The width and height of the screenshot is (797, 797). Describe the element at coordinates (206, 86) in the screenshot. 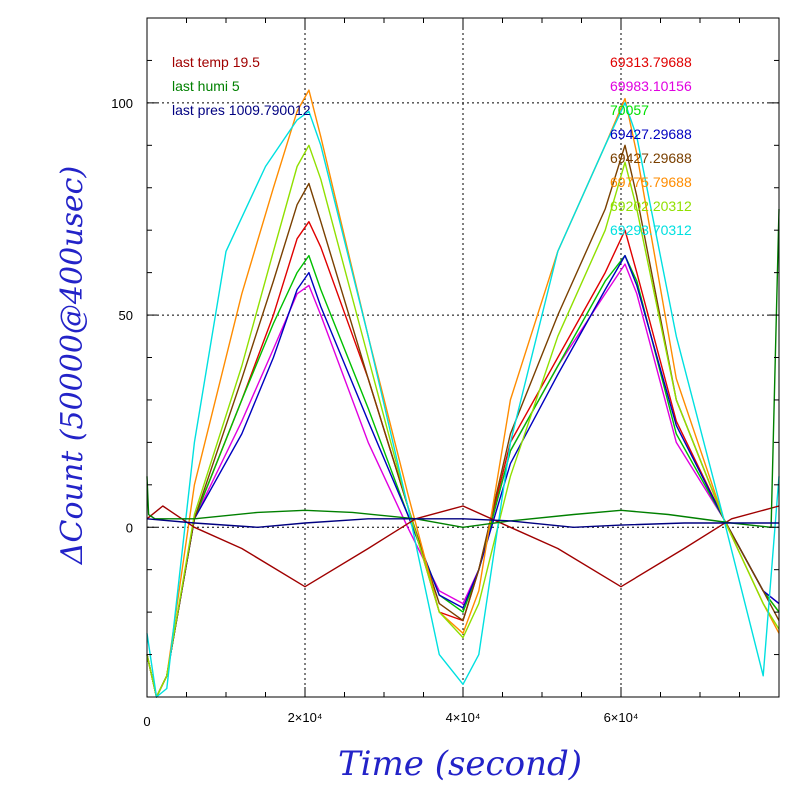

I see `legend-entry: last humi 5` at that location.